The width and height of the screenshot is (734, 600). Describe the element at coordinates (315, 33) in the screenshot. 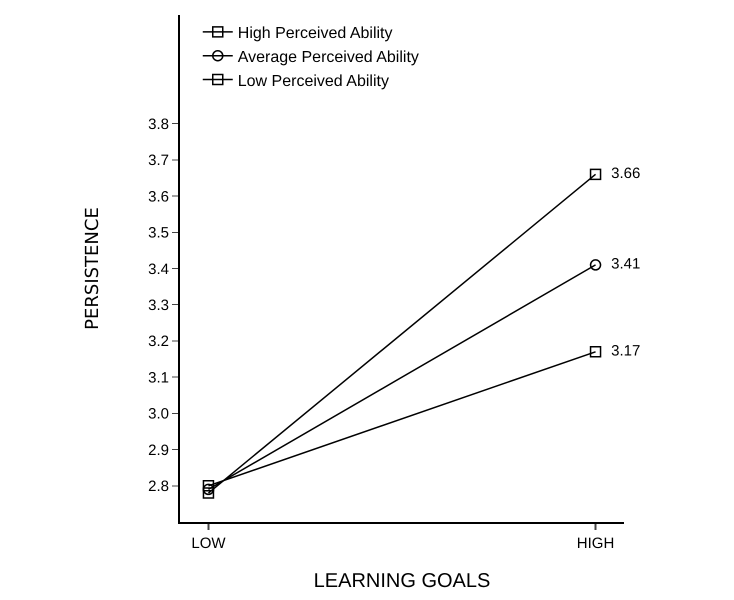

I see `legend-label: High Perceived Ability` at that location.